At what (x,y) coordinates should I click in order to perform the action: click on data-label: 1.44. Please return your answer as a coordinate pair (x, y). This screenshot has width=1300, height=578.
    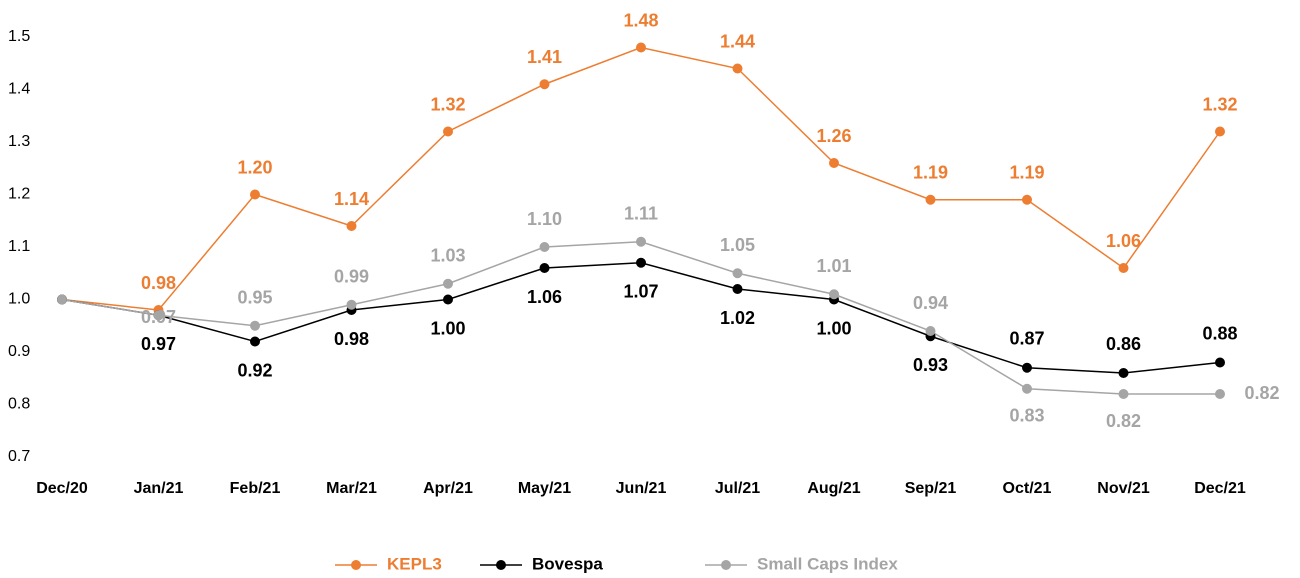
    Looking at the image, I should click on (737, 41).